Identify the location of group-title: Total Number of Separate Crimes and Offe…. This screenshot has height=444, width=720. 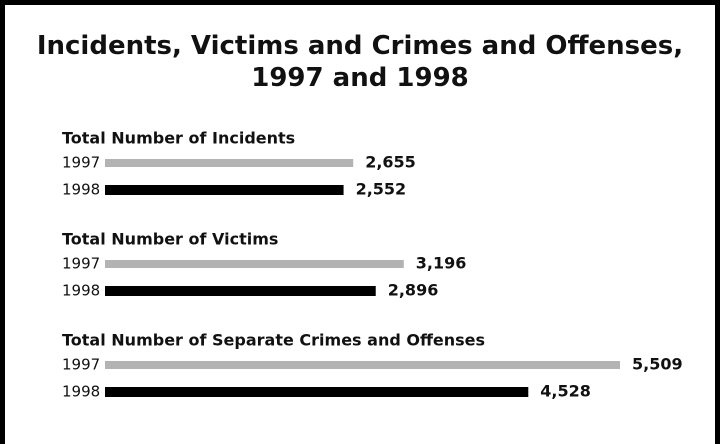
(273, 340).